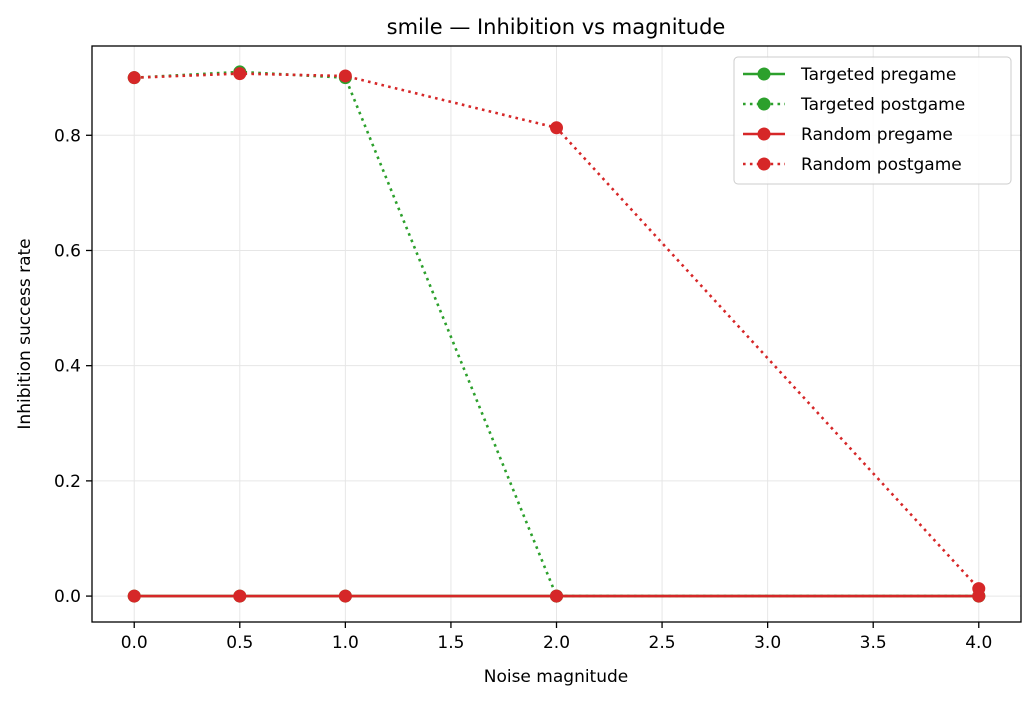 Image resolution: width=1036 pixels, height=701 pixels. What do you see at coordinates (556, 677) in the screenshot?
I see `x-axis-label: Noise magnitude` at bounding box center [556, 677].